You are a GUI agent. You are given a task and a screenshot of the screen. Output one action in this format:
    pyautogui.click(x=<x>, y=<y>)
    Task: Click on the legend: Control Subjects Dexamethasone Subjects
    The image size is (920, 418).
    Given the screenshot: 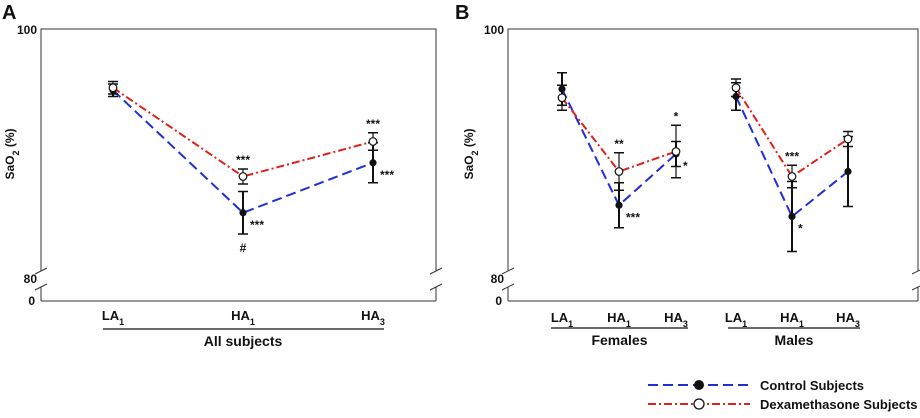 What is the action you would take?
    pyautogui.click(x=783, y=395)
    